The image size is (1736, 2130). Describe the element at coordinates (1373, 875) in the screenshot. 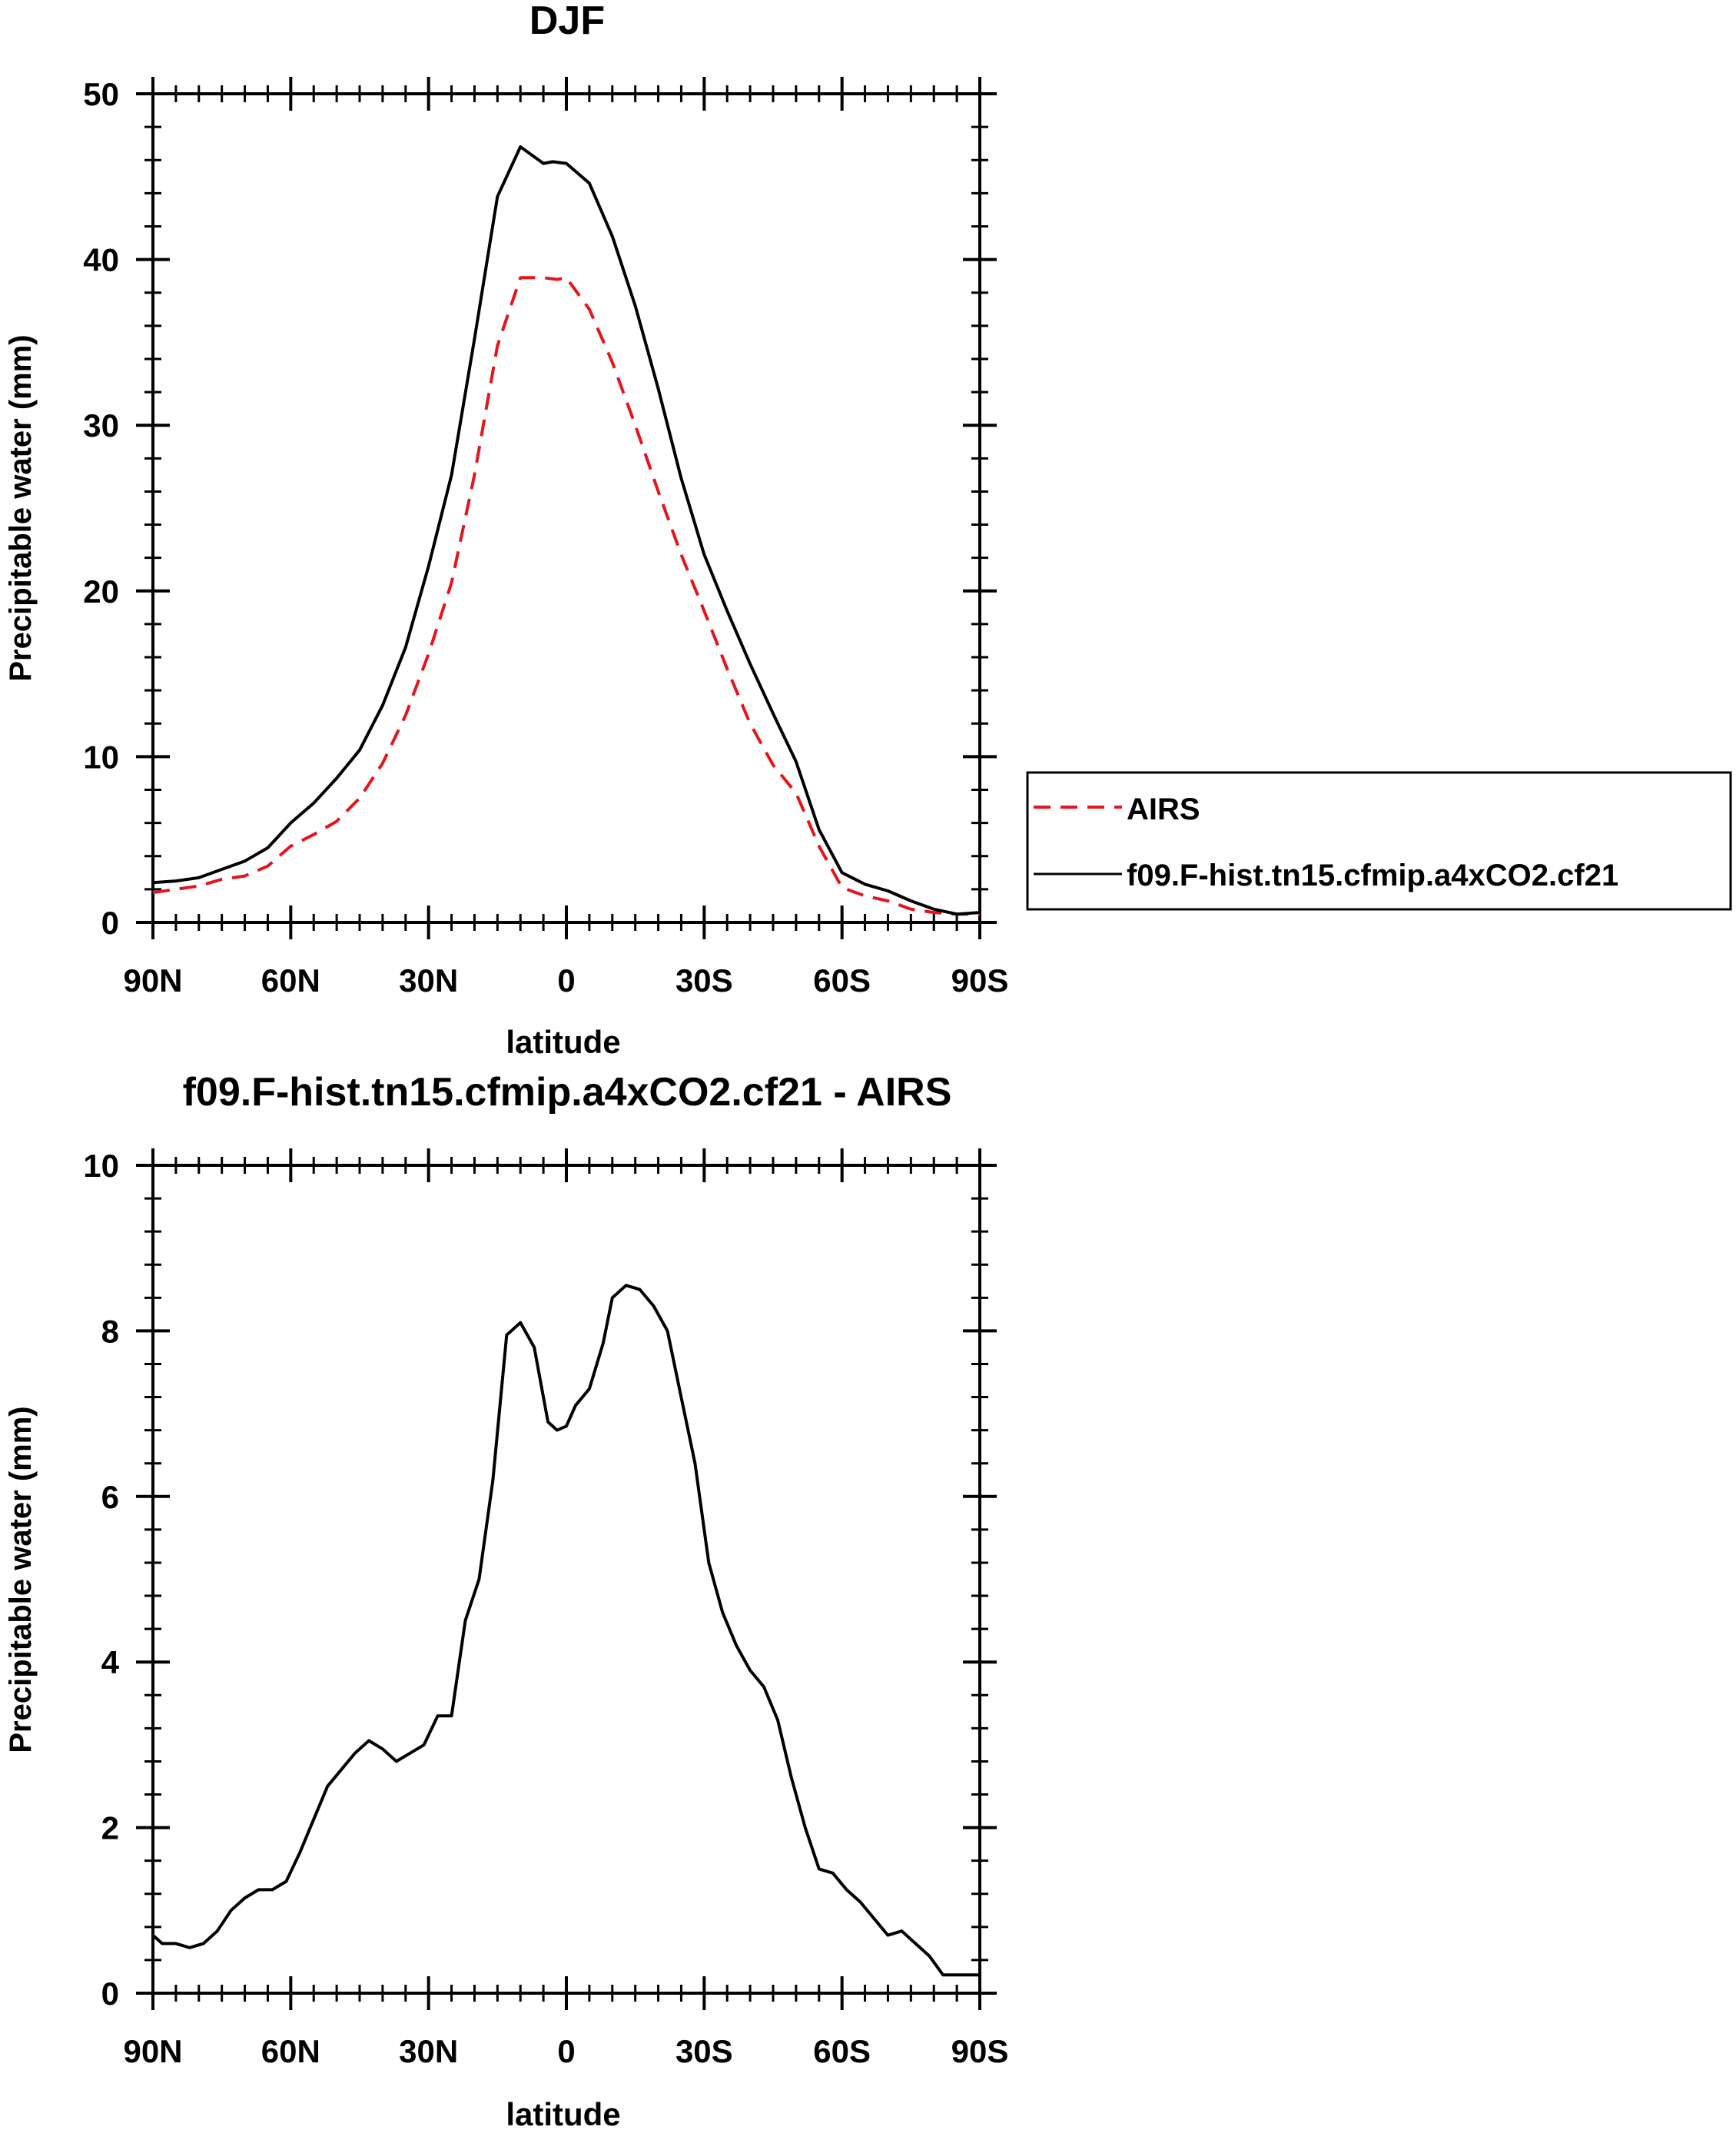

I see `legend-model-label: f09.F-hist.tn15.cfmip.a4xCO2.cf21` at that location.